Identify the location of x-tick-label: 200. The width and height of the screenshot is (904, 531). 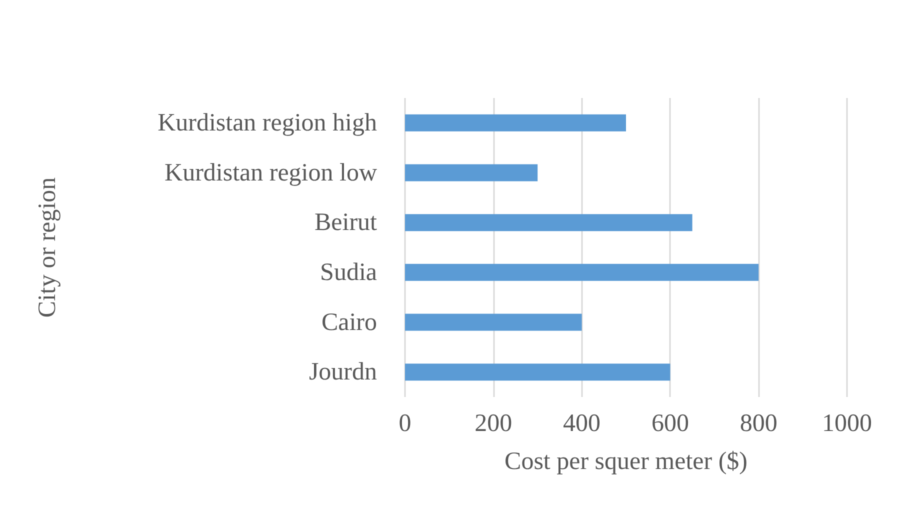
(493, 423).